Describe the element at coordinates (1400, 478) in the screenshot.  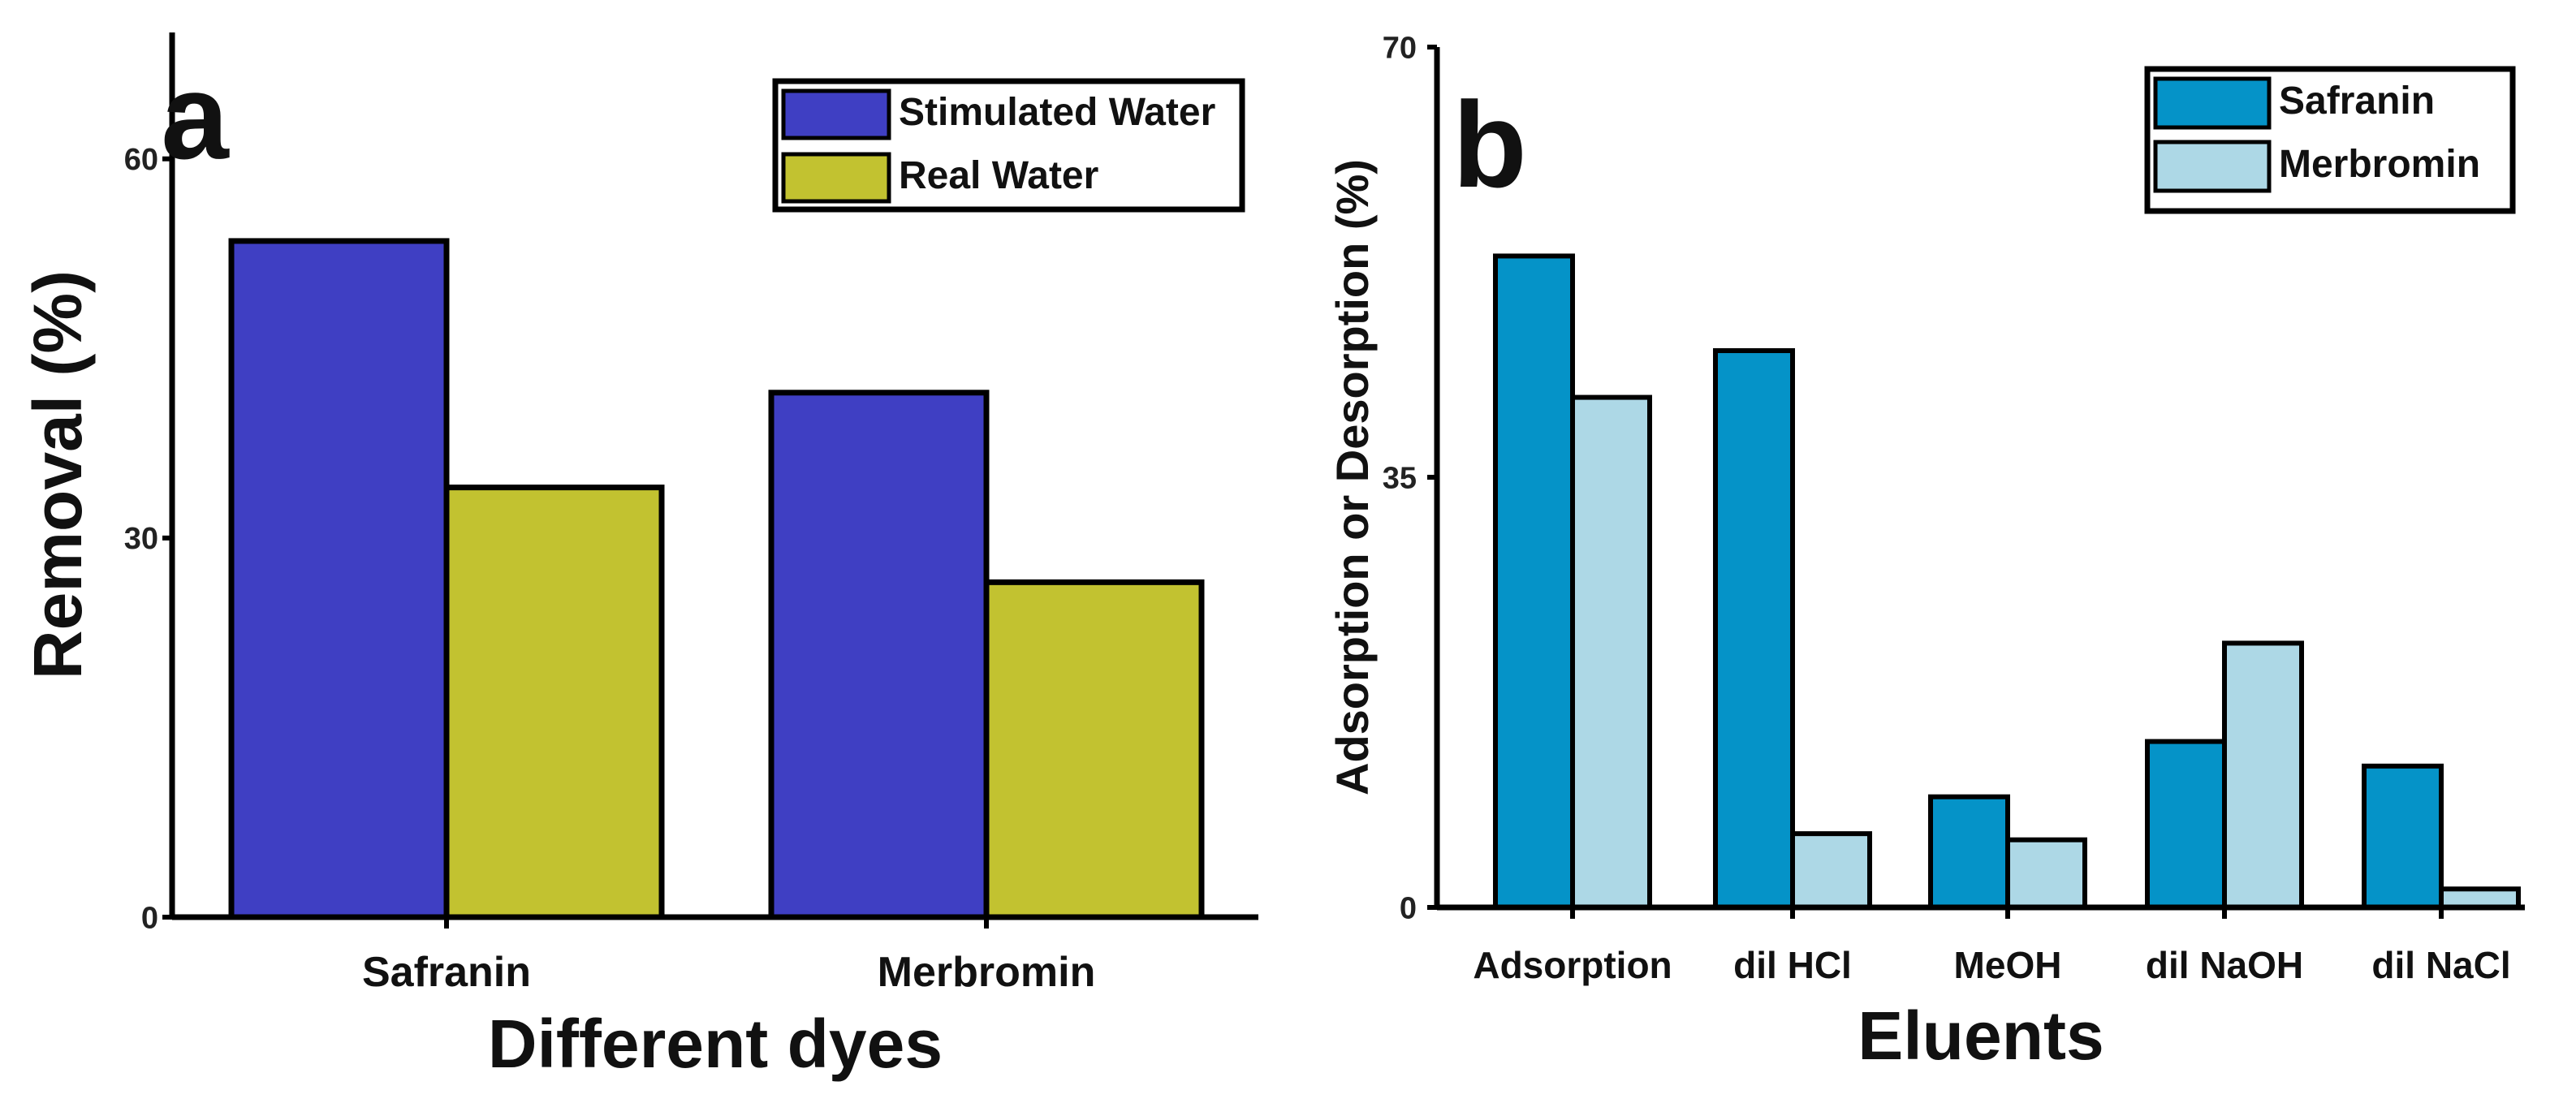
I see `y-tick-label: 35` at that location.